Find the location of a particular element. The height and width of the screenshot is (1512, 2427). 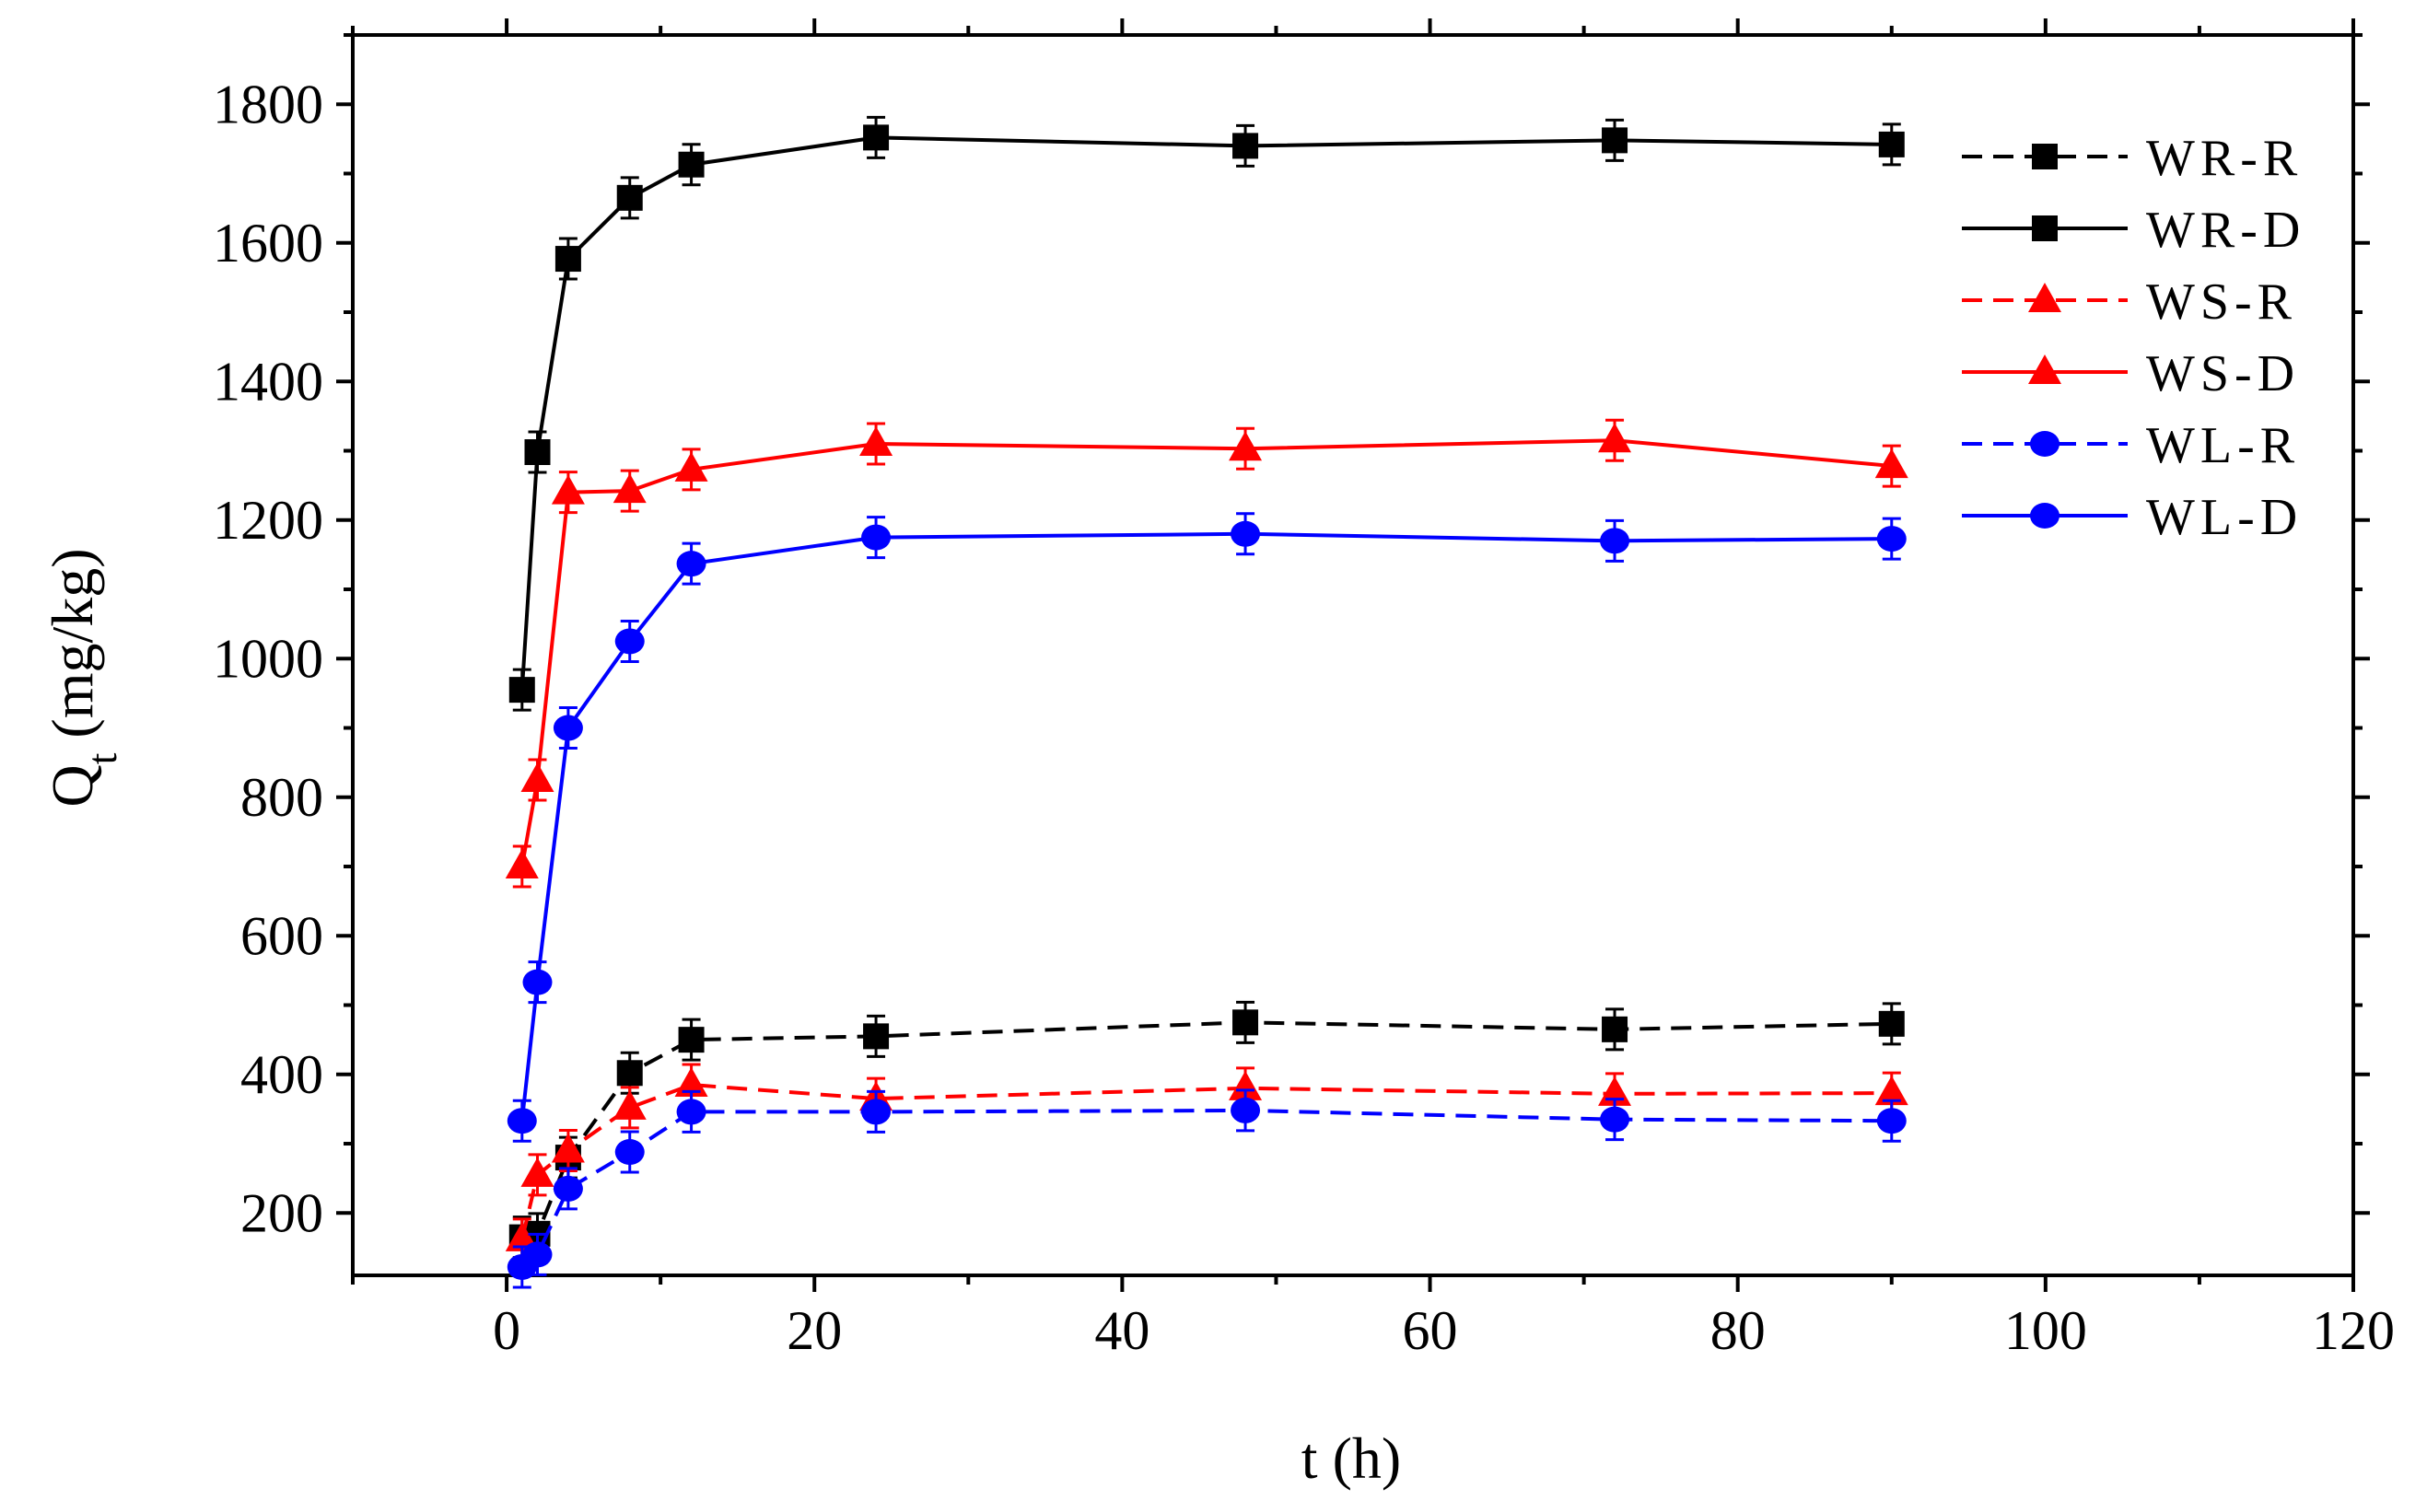

legend-item-wl-r: WL-R is located at coordinates (2131, 446).